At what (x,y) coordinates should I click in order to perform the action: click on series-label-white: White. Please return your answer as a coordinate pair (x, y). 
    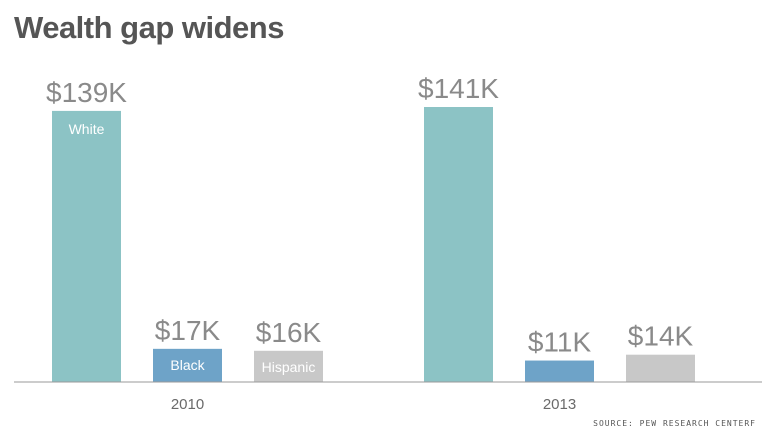
    Looking at the image, I should click on (87, 129).